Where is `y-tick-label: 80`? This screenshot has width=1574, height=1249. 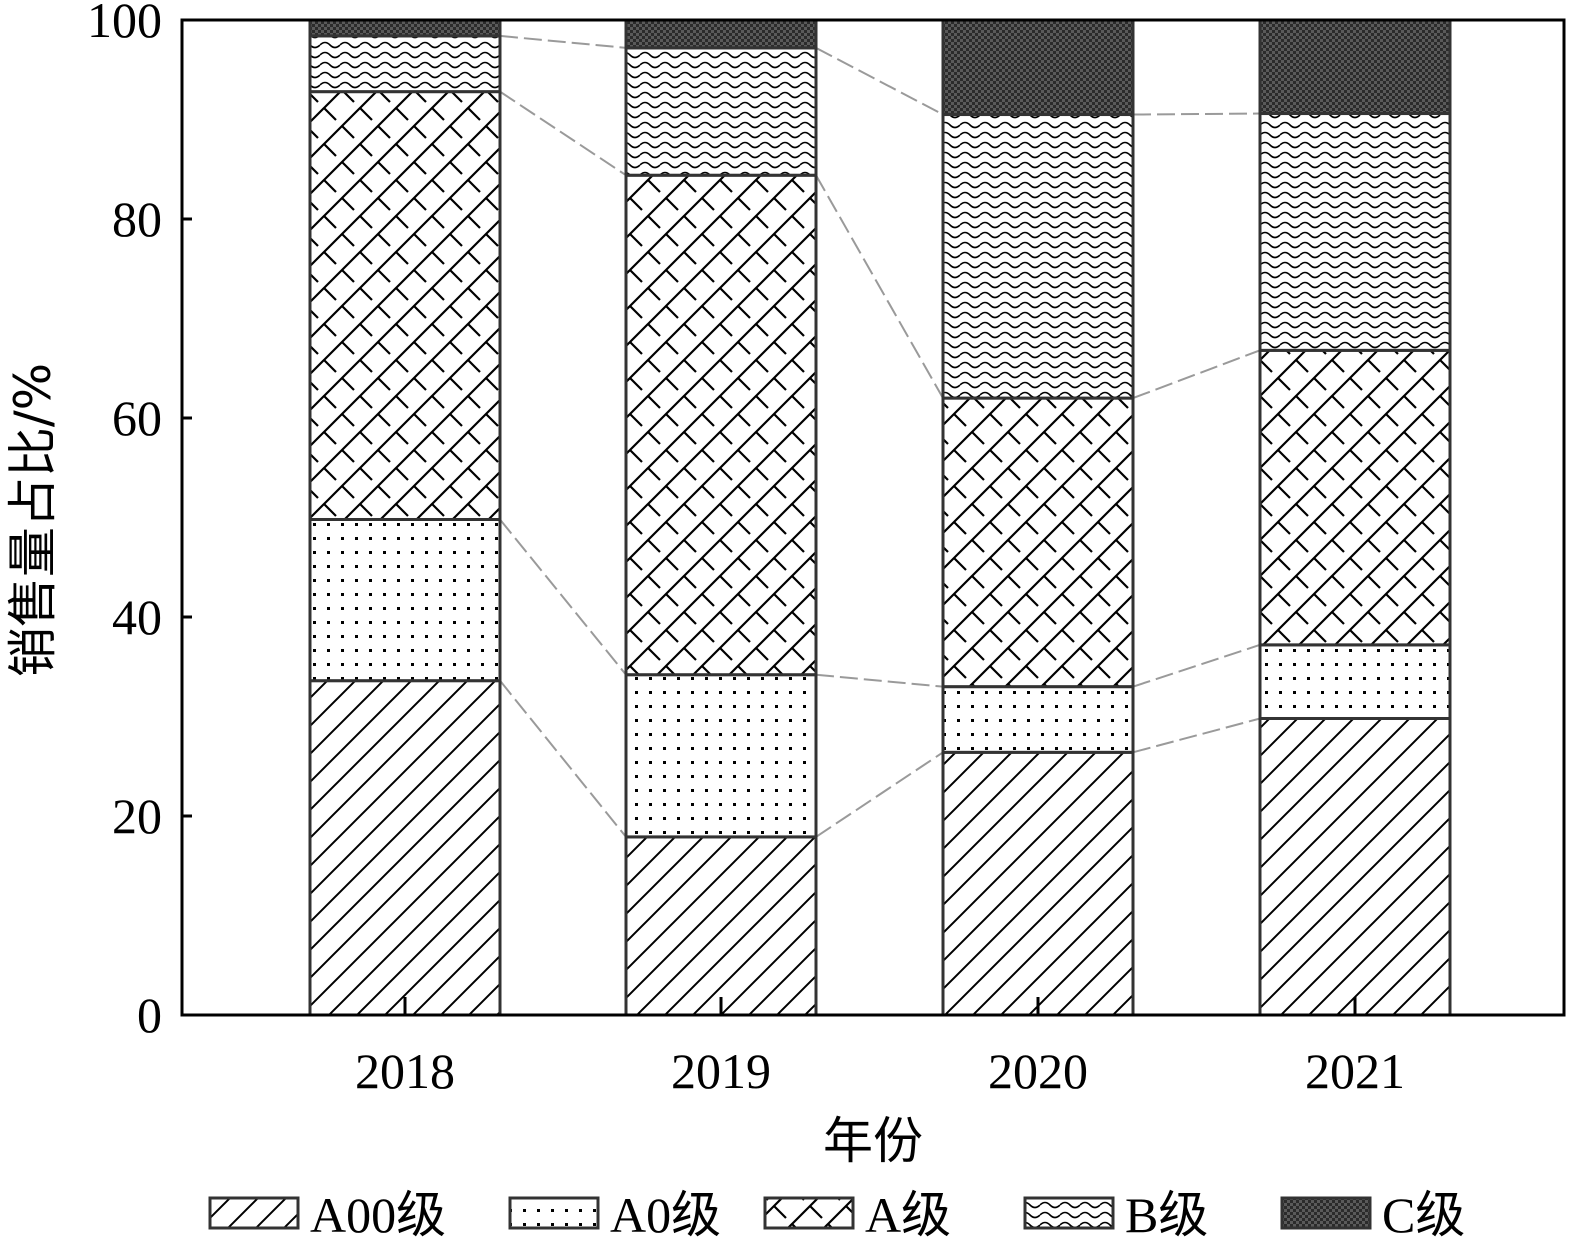 y-tick-label: 80 is located at coordinates (137, 219).